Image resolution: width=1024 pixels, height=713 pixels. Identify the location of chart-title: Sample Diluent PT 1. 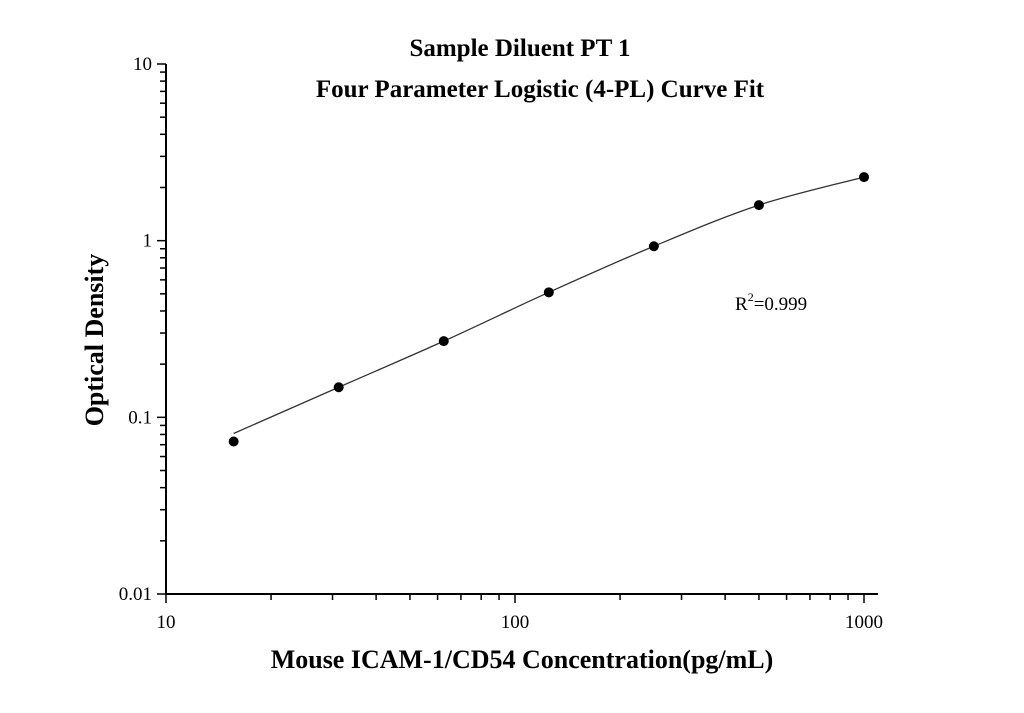
(519, 48).